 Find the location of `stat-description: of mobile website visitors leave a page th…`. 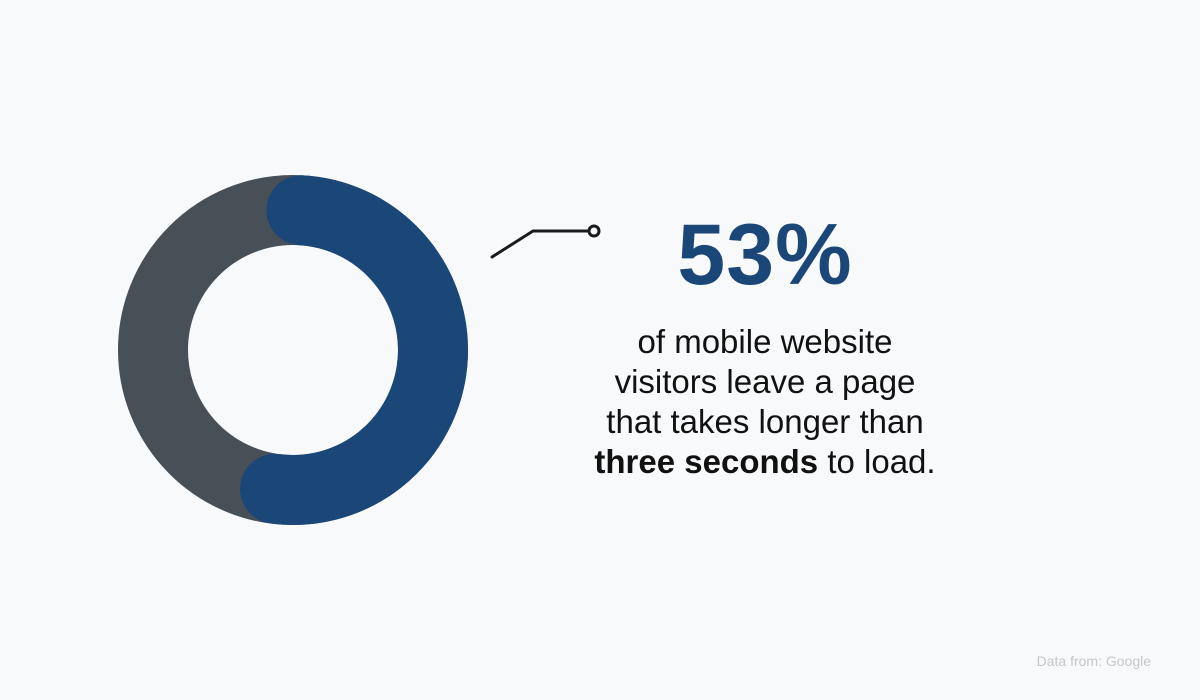

stat-description: of mobile website visitors leave a page th… is located at coordinates (765, 402).